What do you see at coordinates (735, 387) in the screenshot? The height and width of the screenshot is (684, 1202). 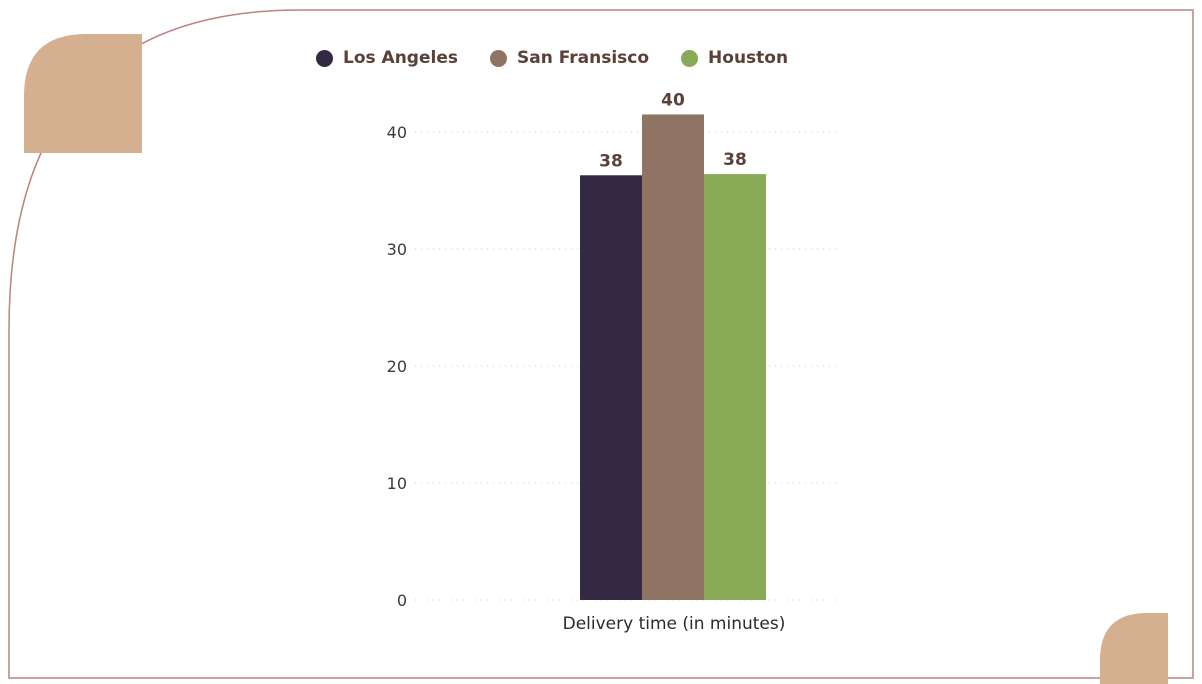 I see `bar-houston` at bounding box center [735, 387].